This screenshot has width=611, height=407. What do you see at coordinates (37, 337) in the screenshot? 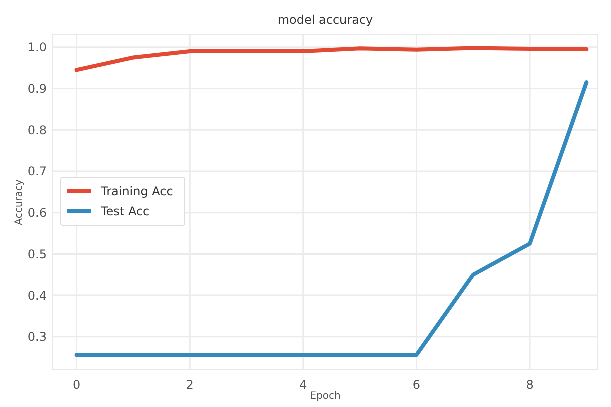
I see `y-tick-label: 0.3` at bounding box center [37, 337].